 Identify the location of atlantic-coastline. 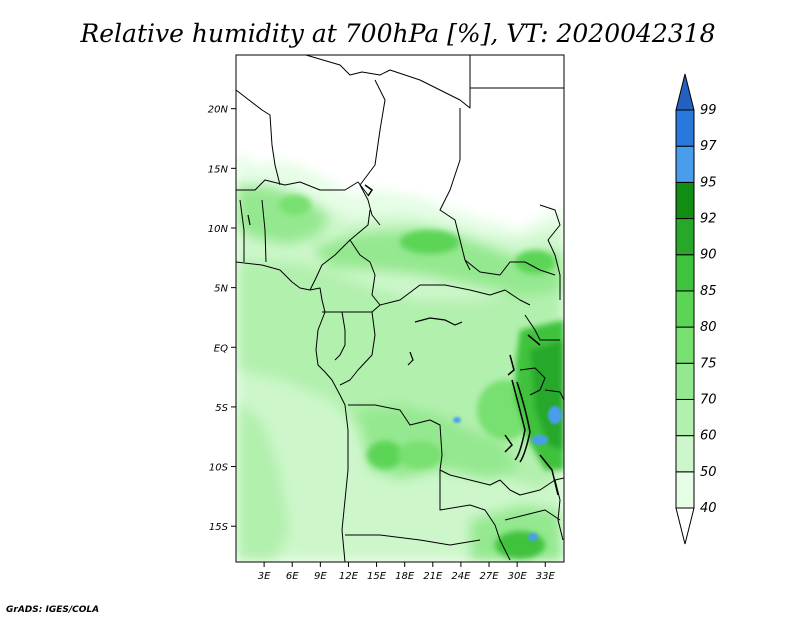
(292, 411).